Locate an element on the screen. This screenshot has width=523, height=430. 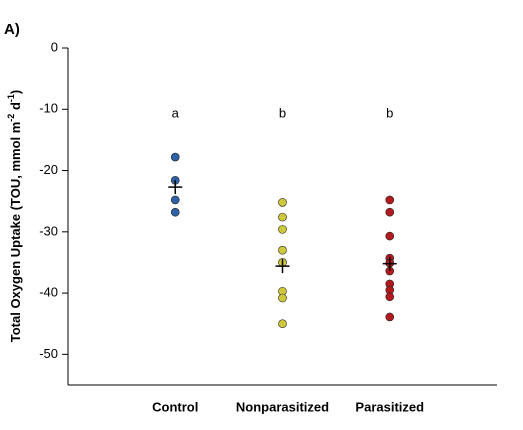
x-tick-label: Control is located at coordinates (175, 406).